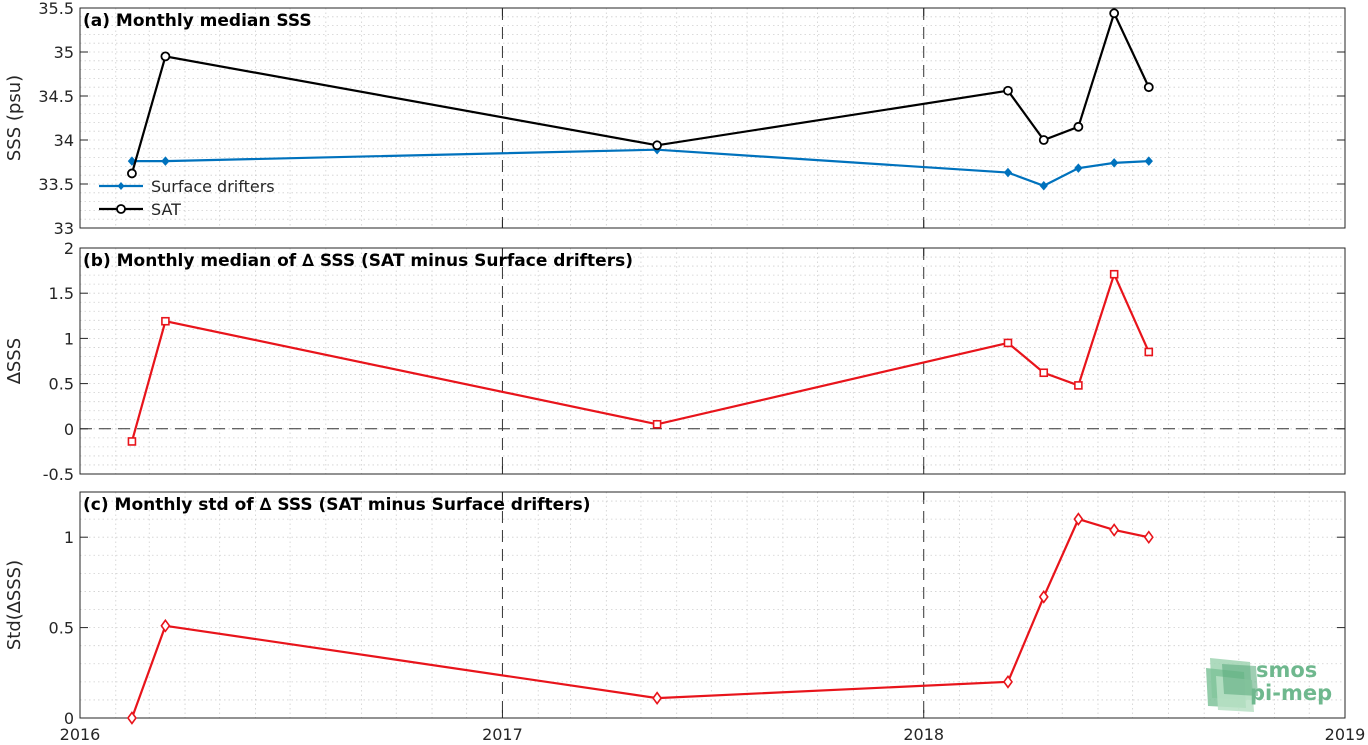 This screenshot has width=1368, height=745. Describe the element at coordinates (187, 198) in the screenshot. I see `legend: Surface drifters SAT` at that location.